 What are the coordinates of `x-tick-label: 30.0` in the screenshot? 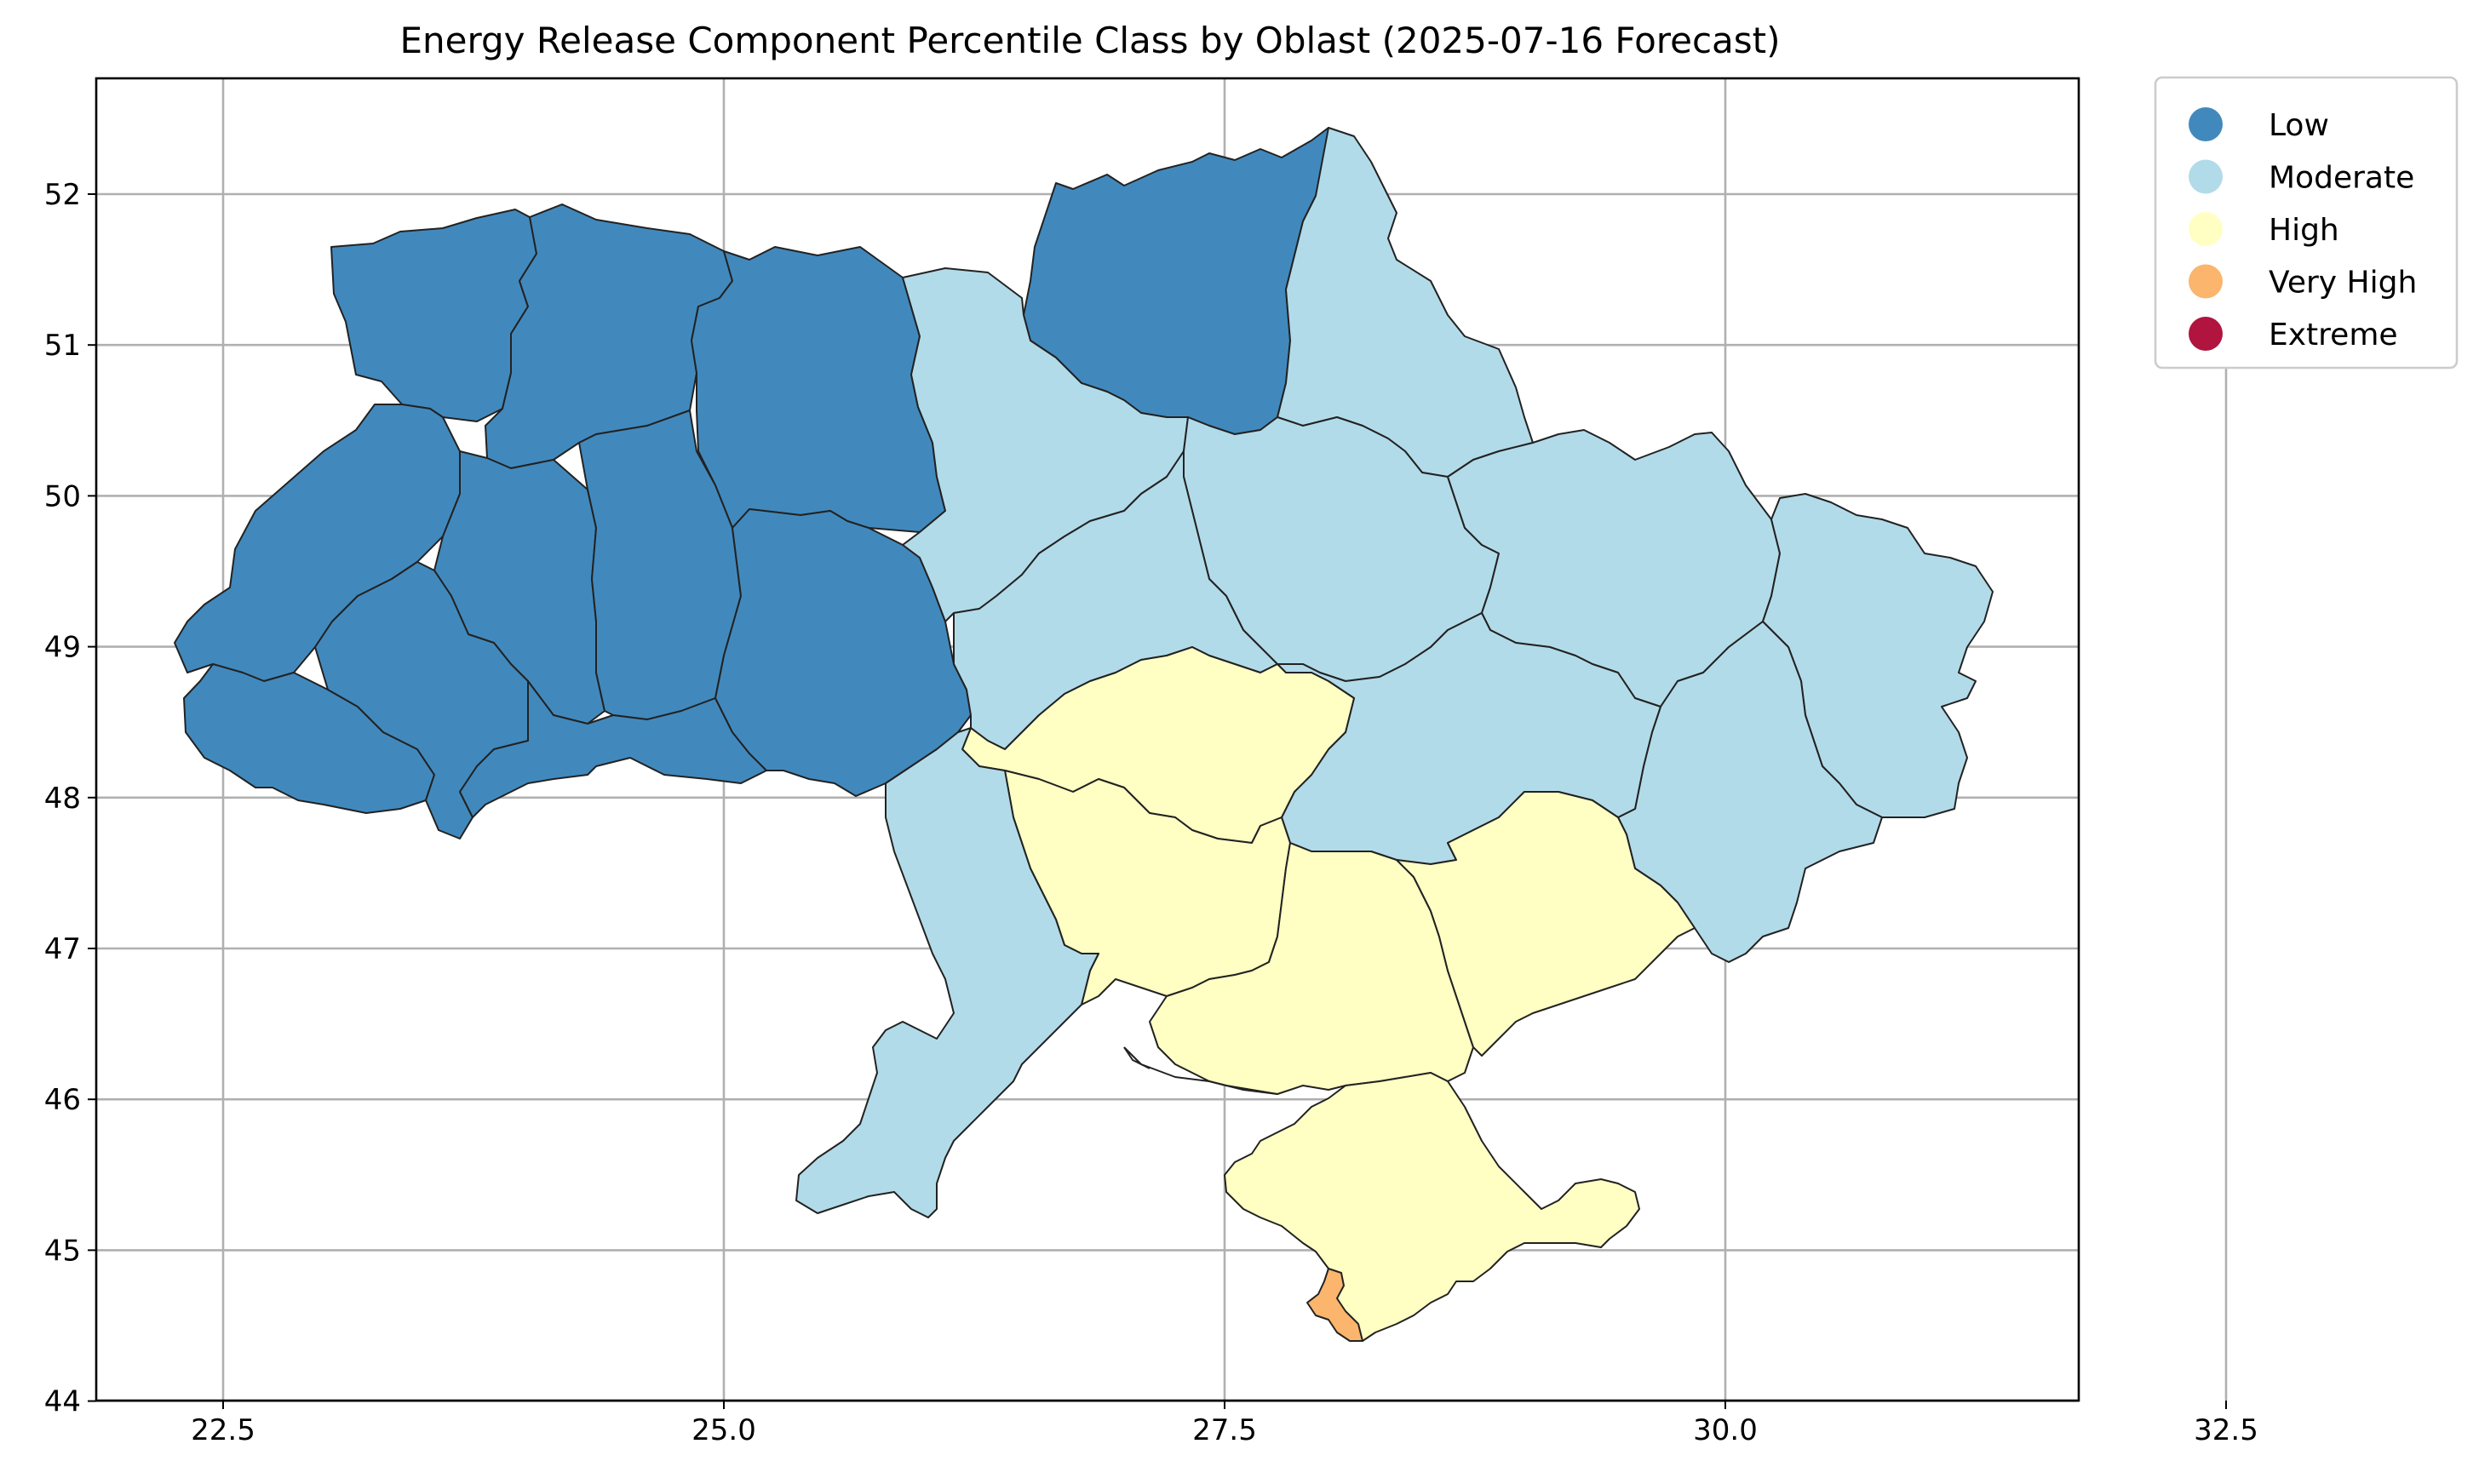 It's located at (1725, 1430).